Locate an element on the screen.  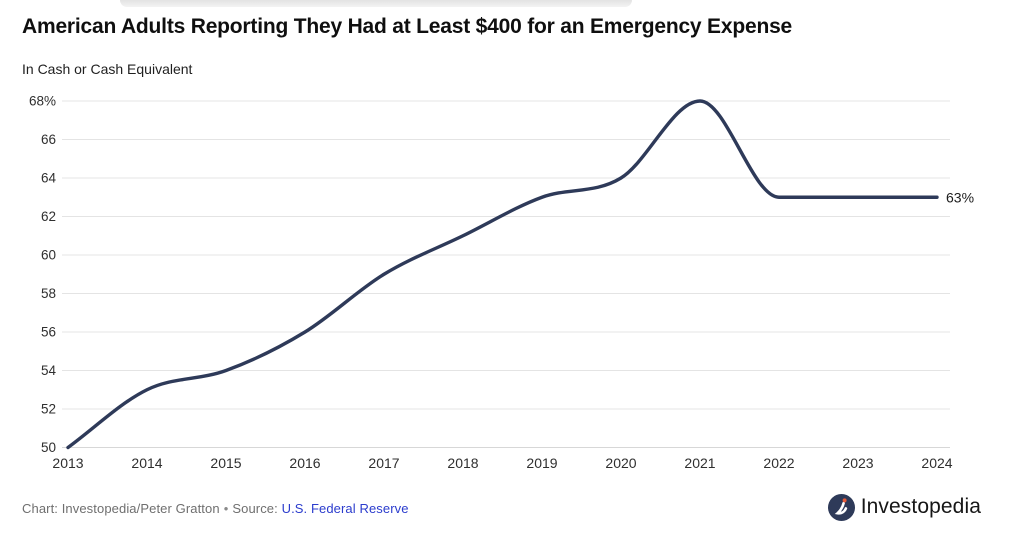
x-tick-label: 2014 is located at coordinates (146, 463).